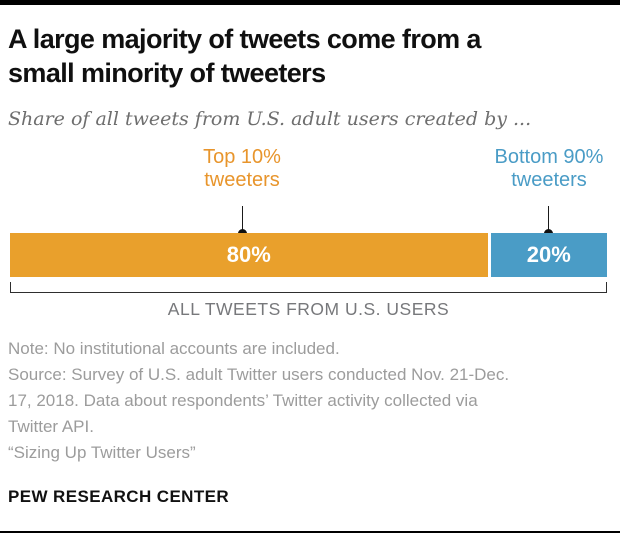 The image size is (620, 540). Describe the element at coordinates (549, 157) in the screenshot. I see `series-label-bottom-90-line-1: Bottom 90%` at that location.